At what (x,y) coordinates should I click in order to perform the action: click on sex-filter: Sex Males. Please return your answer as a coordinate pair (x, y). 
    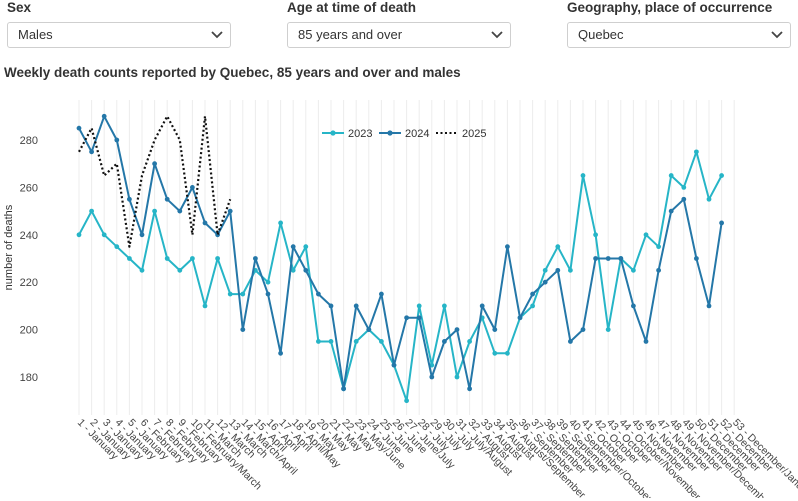
    Looking at the image, I should click on (119, 24).